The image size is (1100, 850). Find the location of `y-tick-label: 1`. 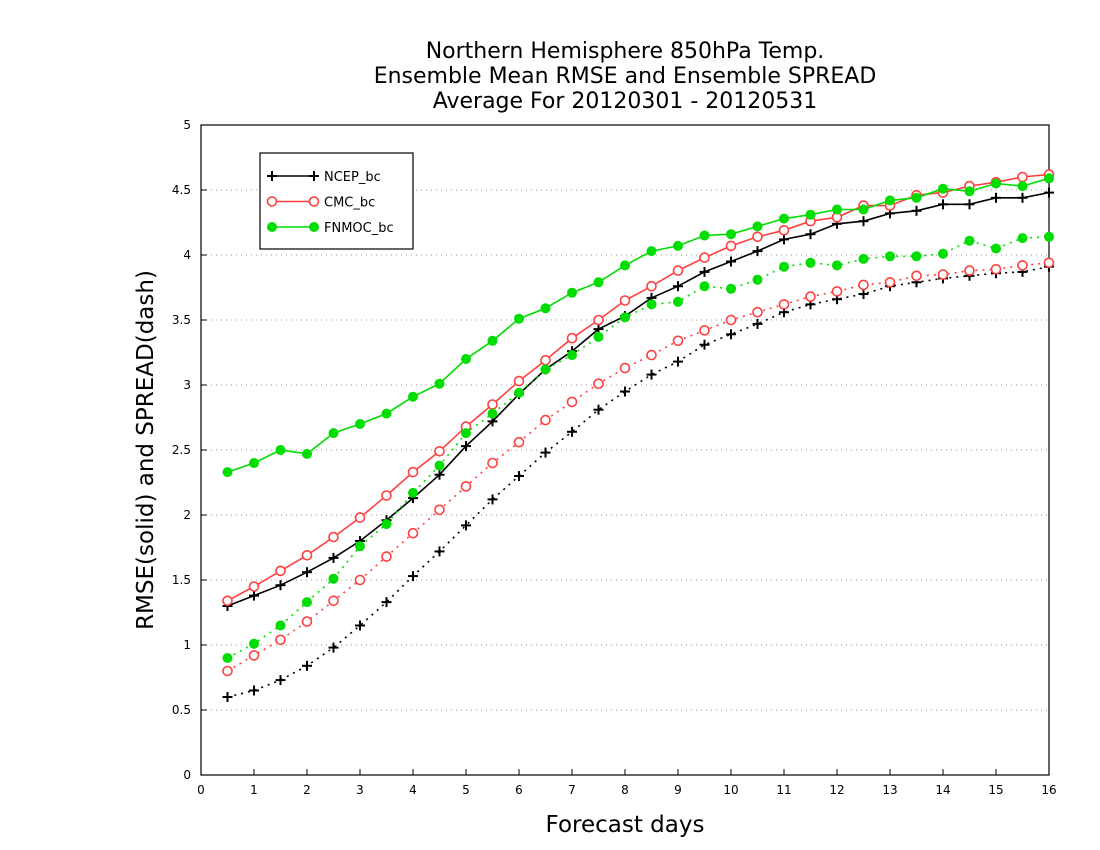

y-tick-label: 1 is located at coordinates (187, 645).